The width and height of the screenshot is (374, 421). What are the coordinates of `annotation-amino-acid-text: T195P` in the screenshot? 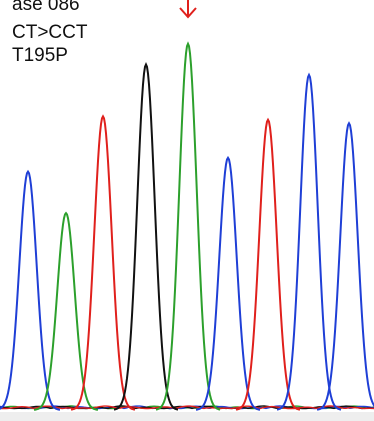 It's located at (40, 55).